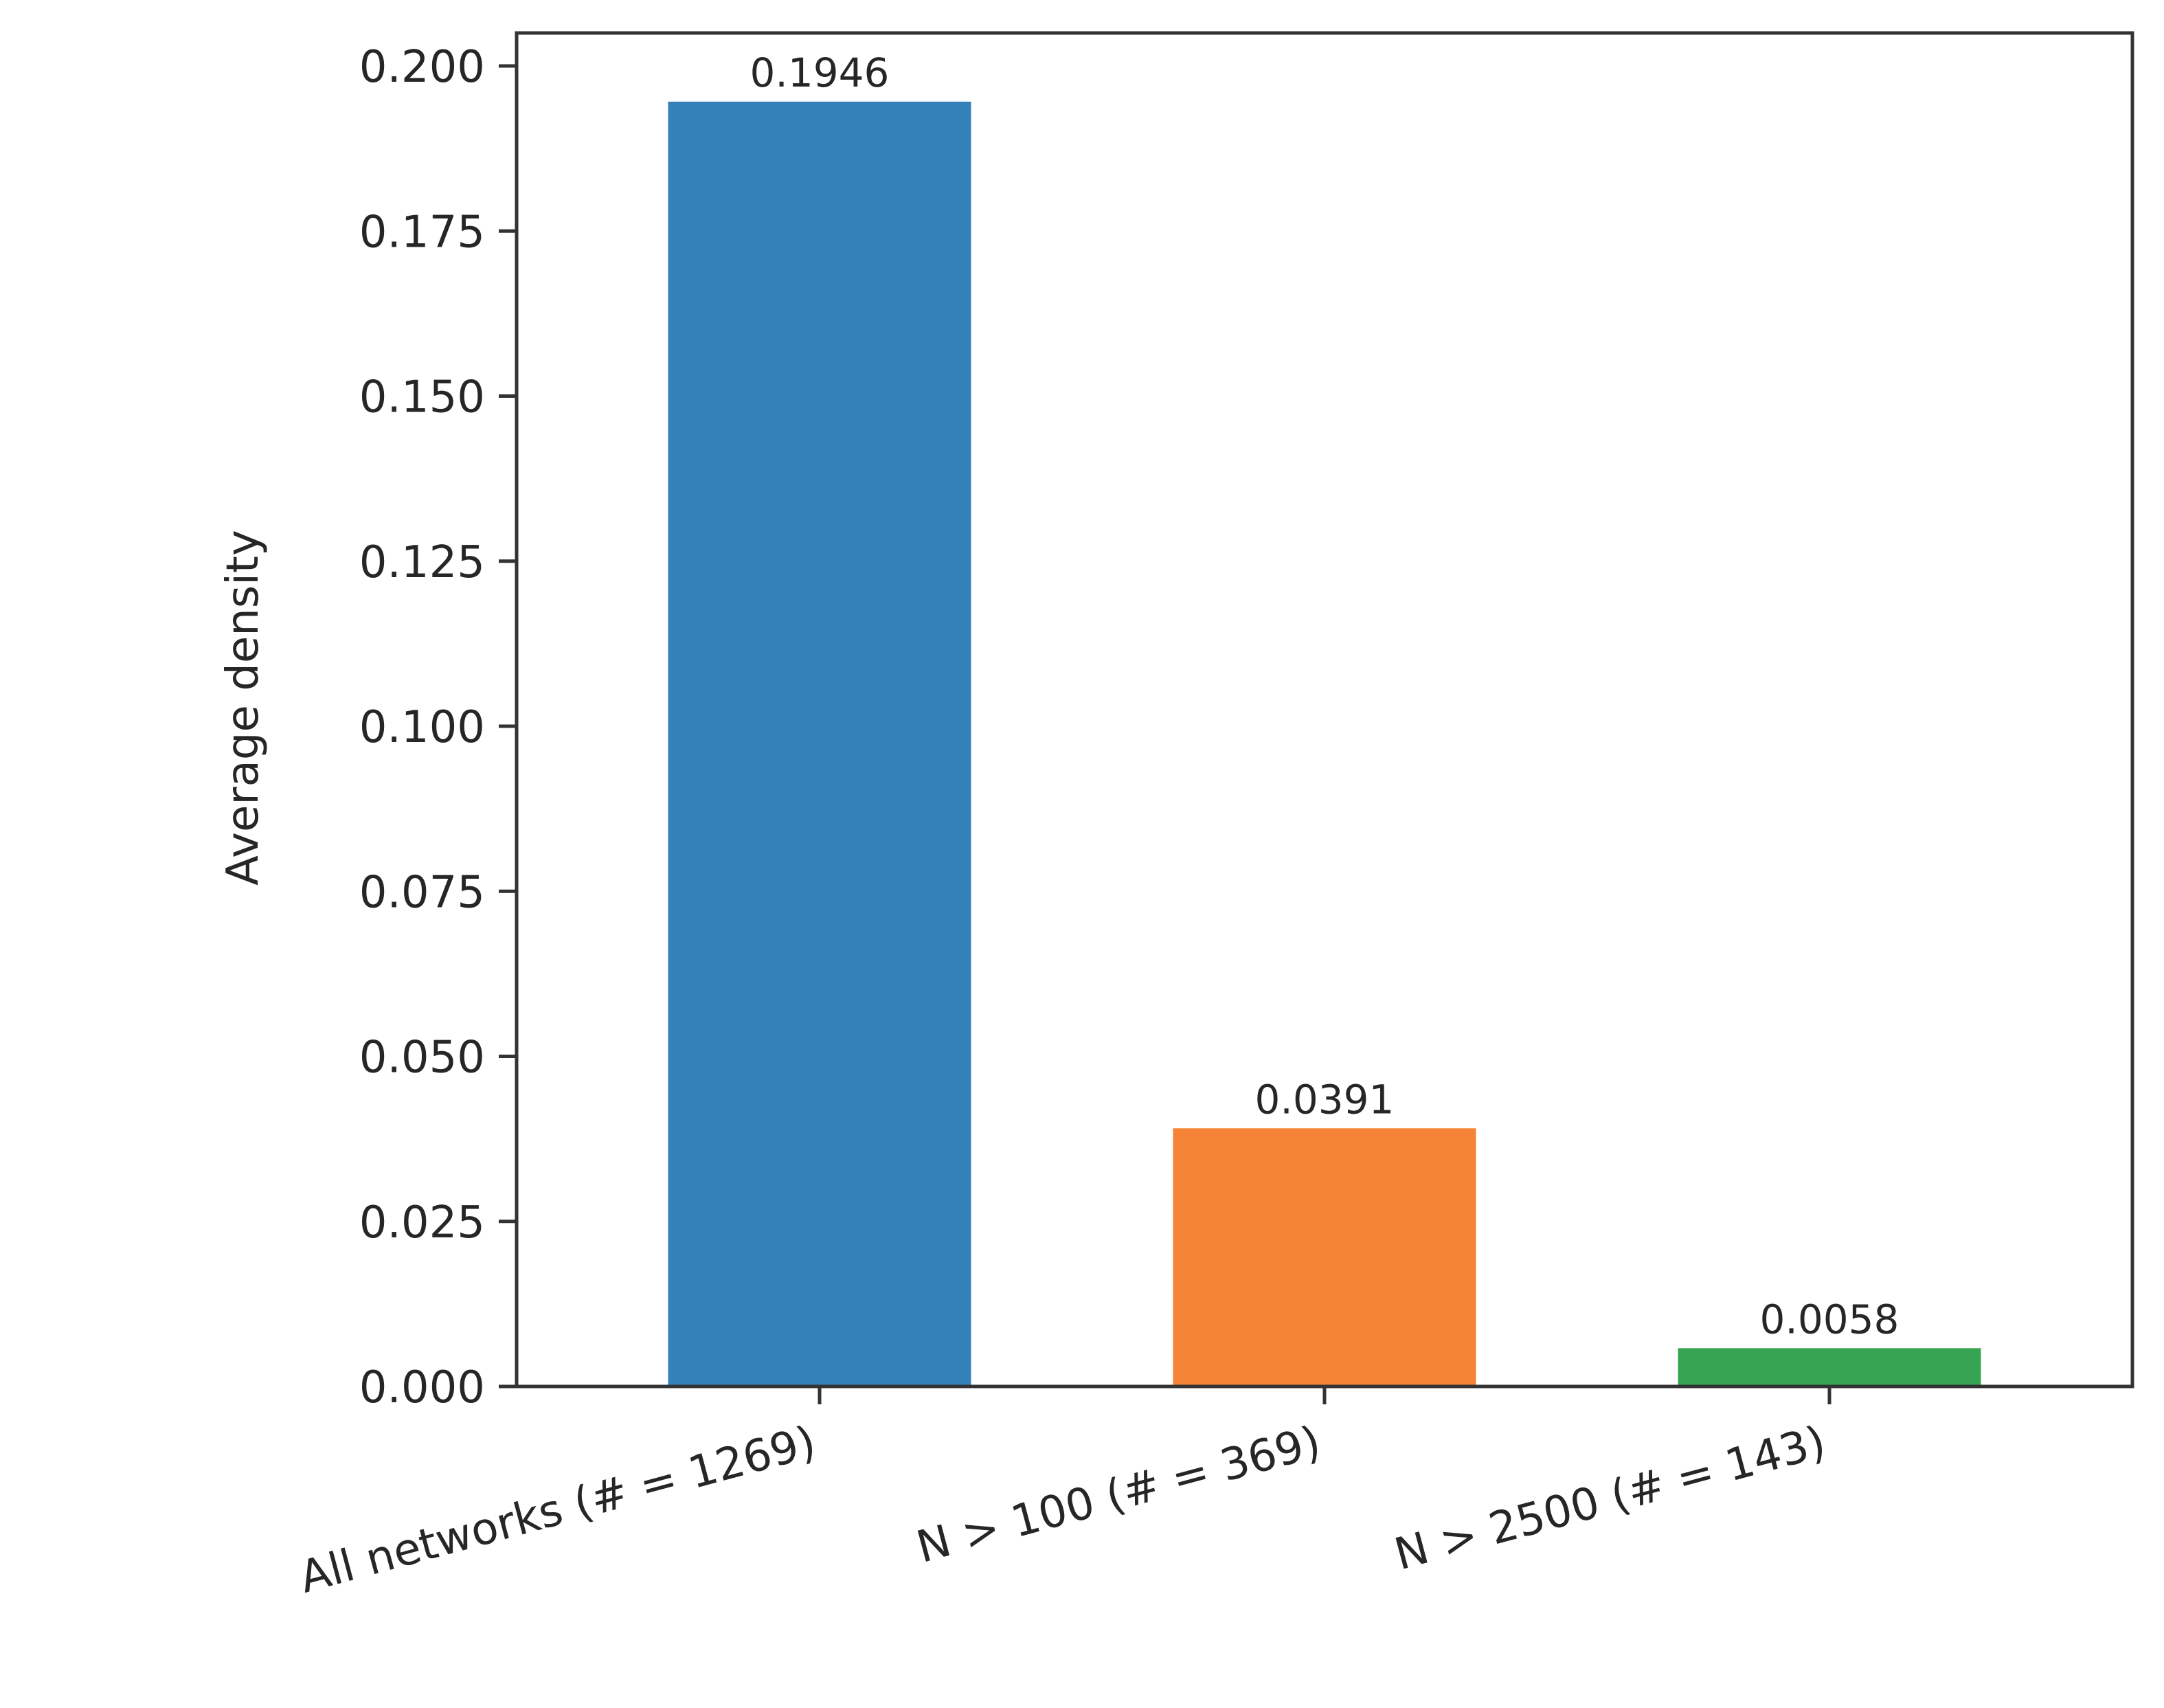 The width and height of the screenshot is (2164, 1708). What do you see at coordinates (422, 727) in the screenshot?
I see `y-tick-label-4: 0.100` at bounding box center [422, 727].